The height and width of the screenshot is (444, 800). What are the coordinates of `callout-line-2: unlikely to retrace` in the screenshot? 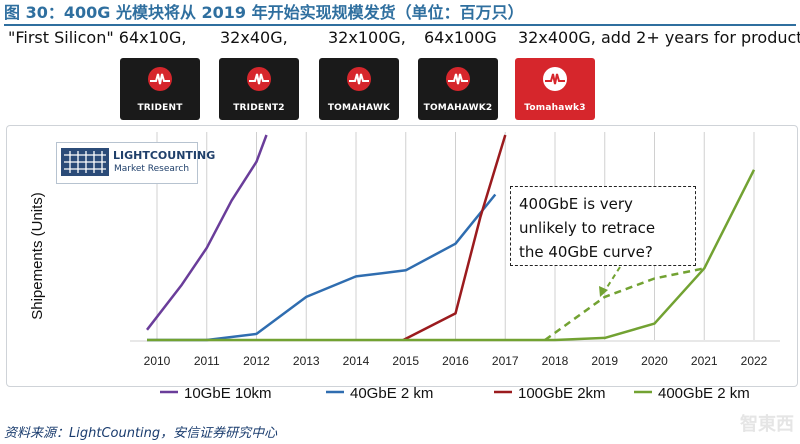 It's located at (587, 228).